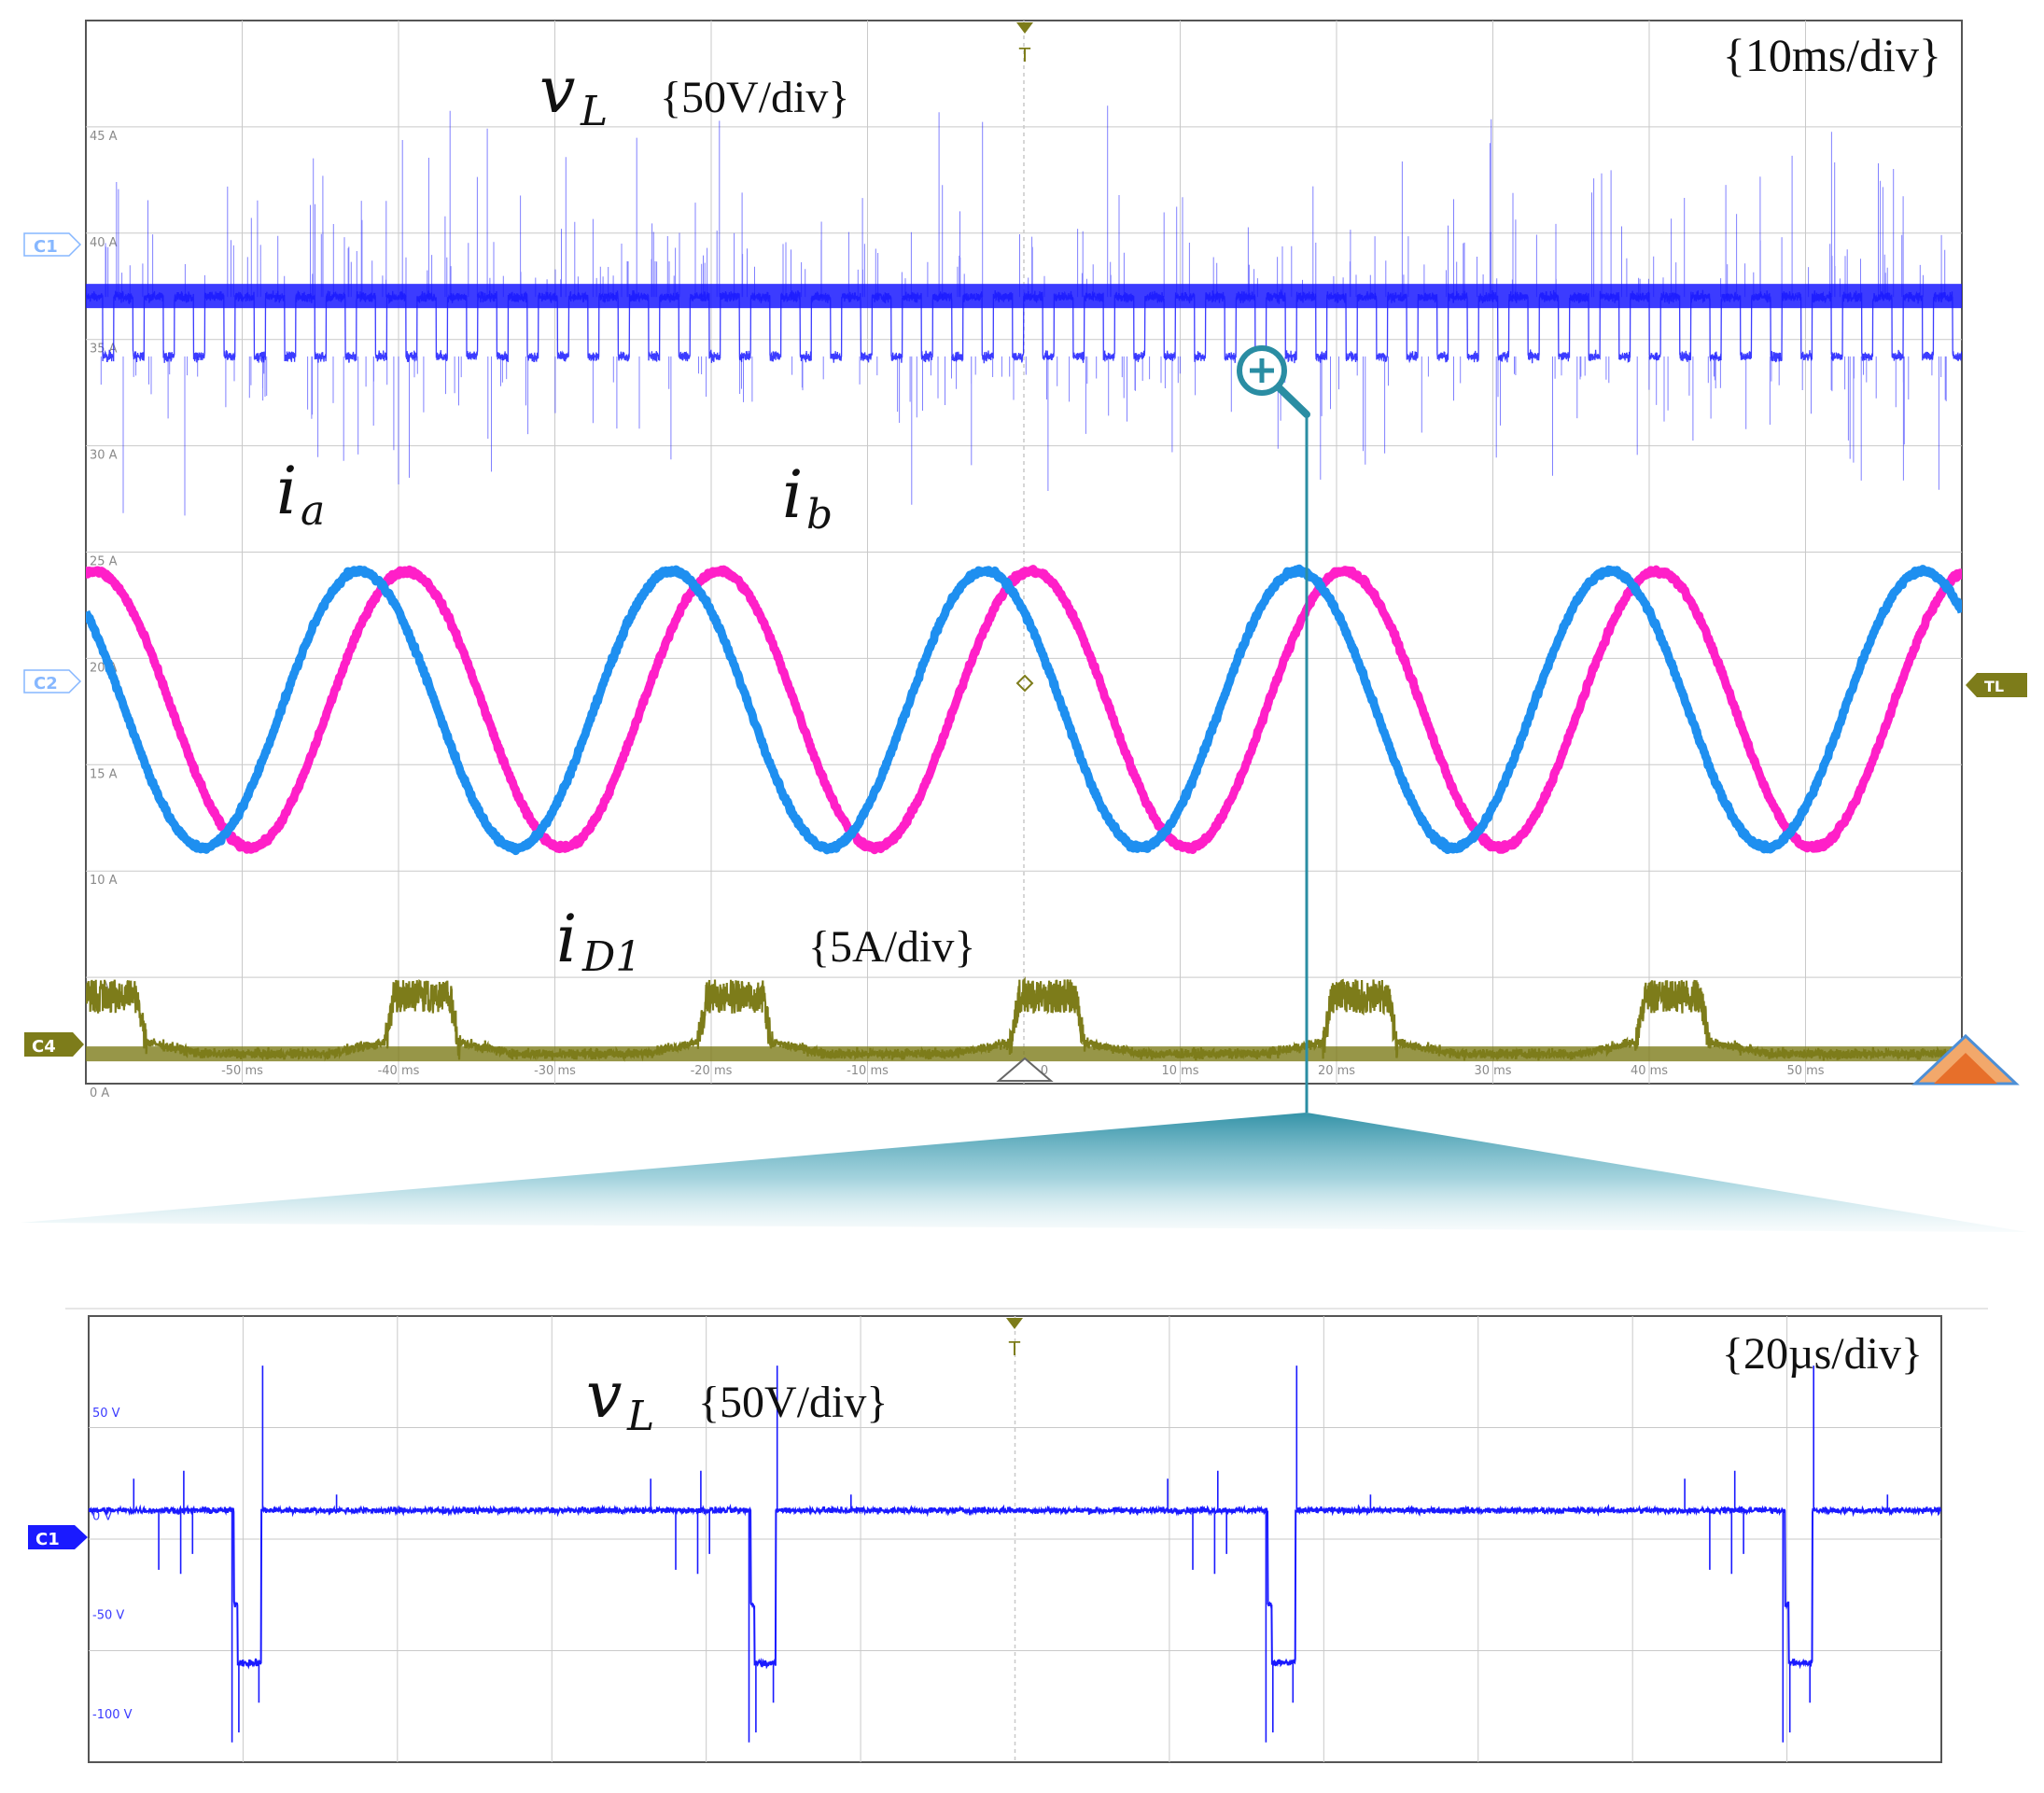  I want to click on trigger-marker: T, so click(1024, 44).